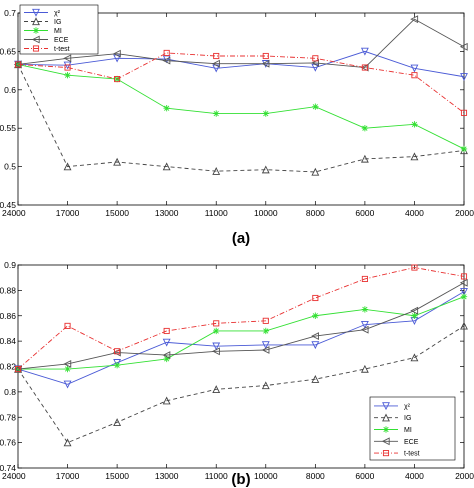  What do you see at coordinates (241, 64) in the screenshot?
I see `series-line` at bounding box center [241, 64].